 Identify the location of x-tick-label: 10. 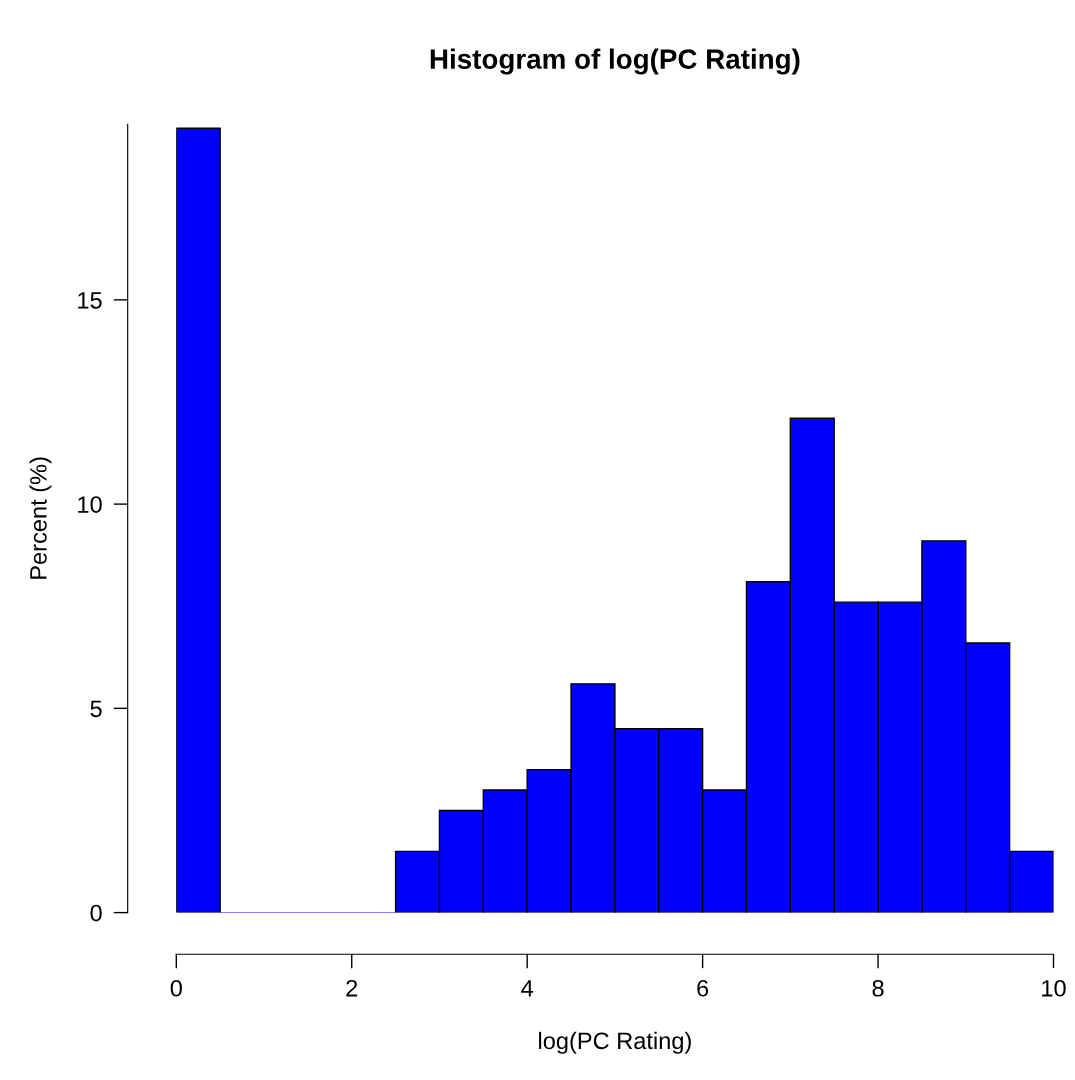
(1054, 988).